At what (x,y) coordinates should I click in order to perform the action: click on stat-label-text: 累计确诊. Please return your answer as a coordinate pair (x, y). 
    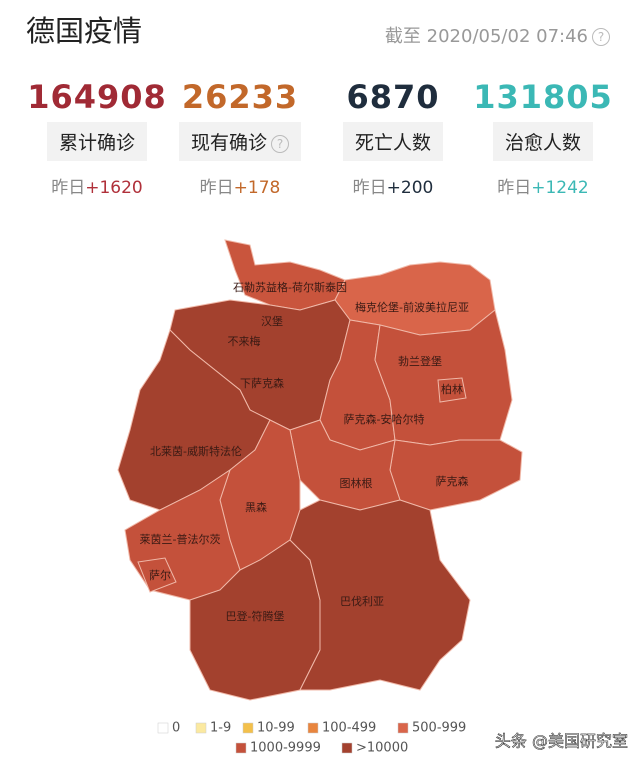
    Looking at the image, I should click on (96, 143).